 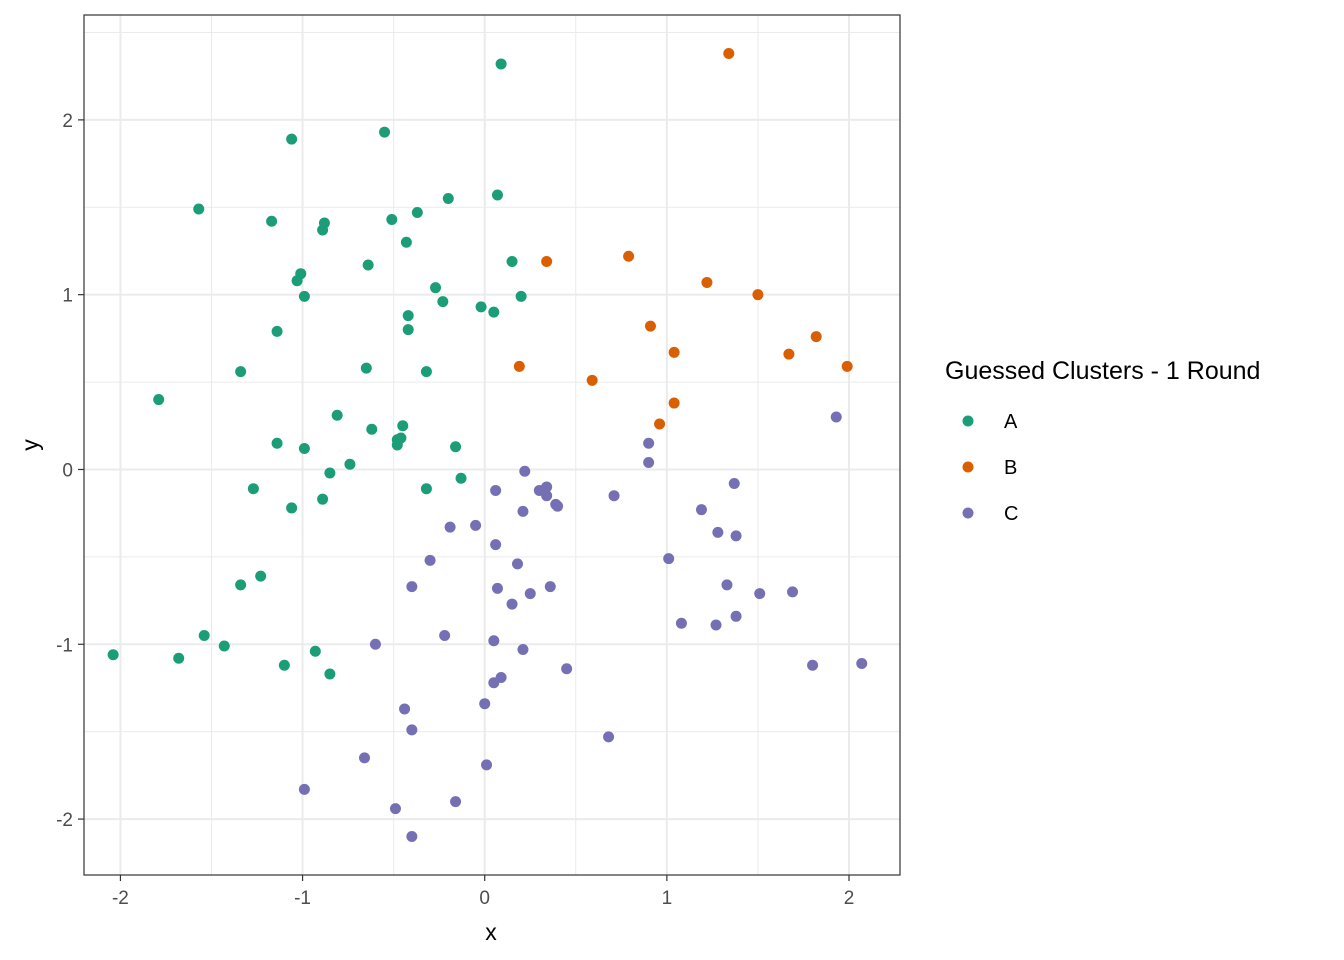 I want to click on y-axis: -2 -1 0 1 2, so click(x=70, y=471).